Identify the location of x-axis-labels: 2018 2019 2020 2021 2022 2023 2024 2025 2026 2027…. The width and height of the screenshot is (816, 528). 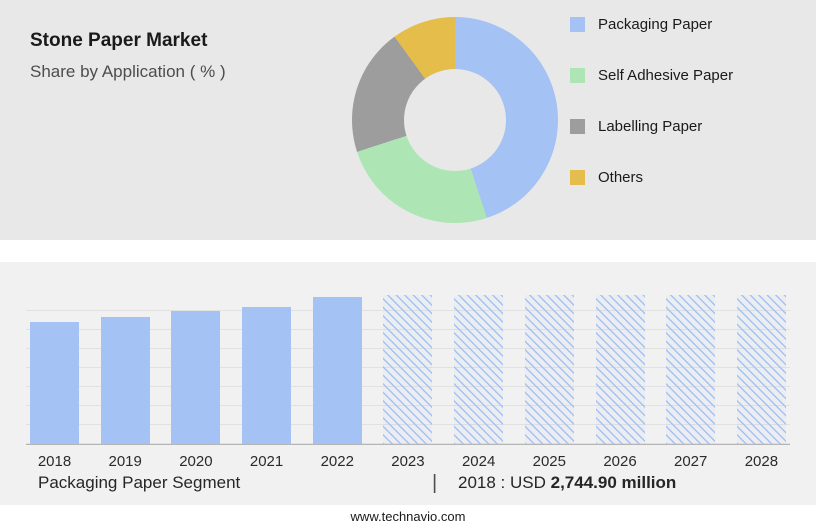
(408, 461).